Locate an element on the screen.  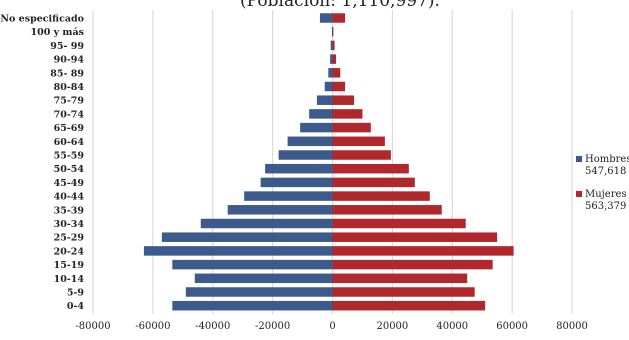
y-tick-label: 60-64 is located at coordinates (69, 142).